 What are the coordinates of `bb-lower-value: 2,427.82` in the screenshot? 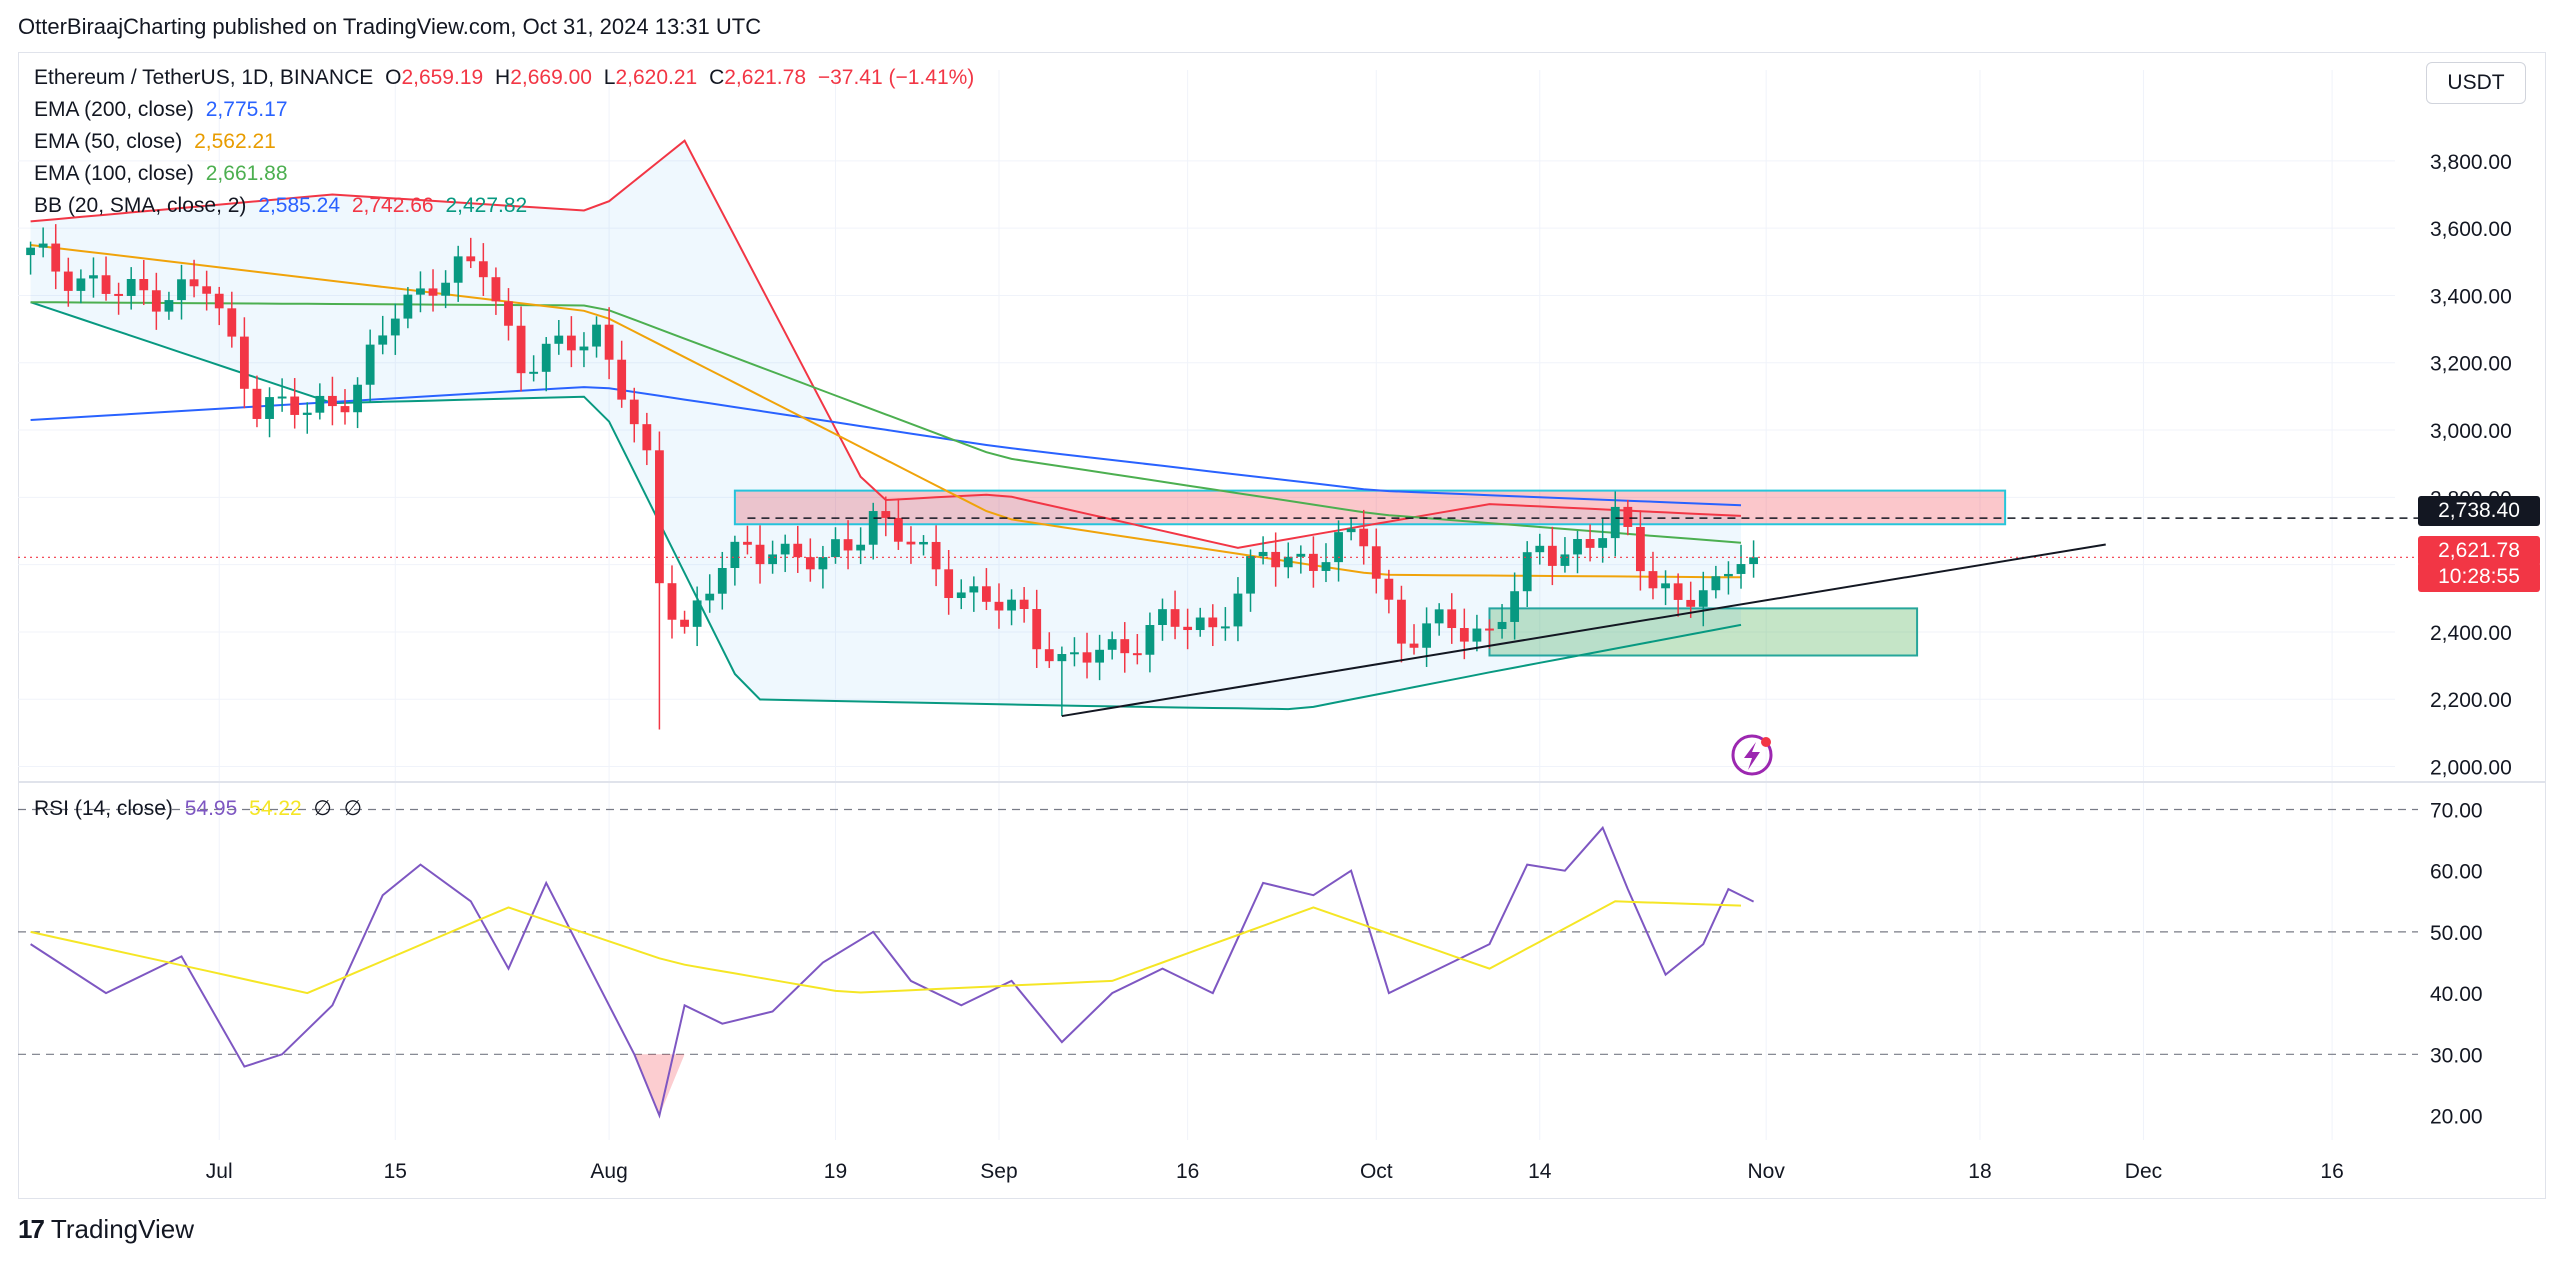 It's located at (486, 205).